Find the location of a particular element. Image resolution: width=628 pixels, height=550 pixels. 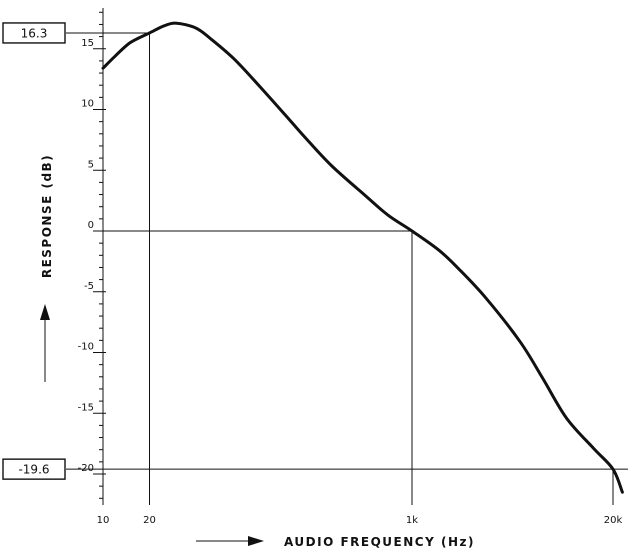

y-tick-label: -5 is located at coordinates (89, 286).